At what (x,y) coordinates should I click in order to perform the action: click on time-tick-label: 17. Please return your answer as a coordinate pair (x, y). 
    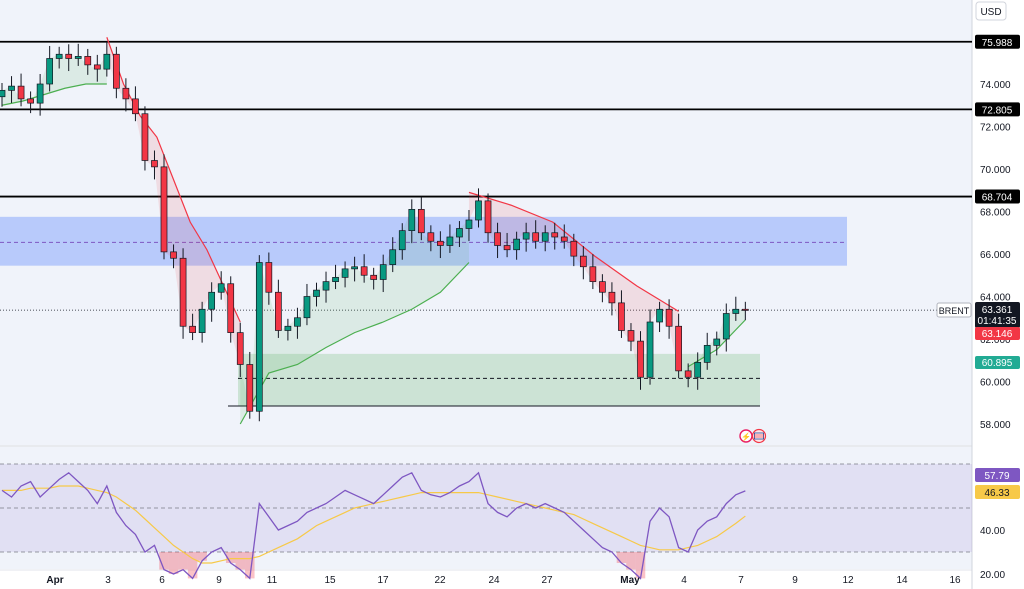
    Looking at the image, I should click on (383, 580).